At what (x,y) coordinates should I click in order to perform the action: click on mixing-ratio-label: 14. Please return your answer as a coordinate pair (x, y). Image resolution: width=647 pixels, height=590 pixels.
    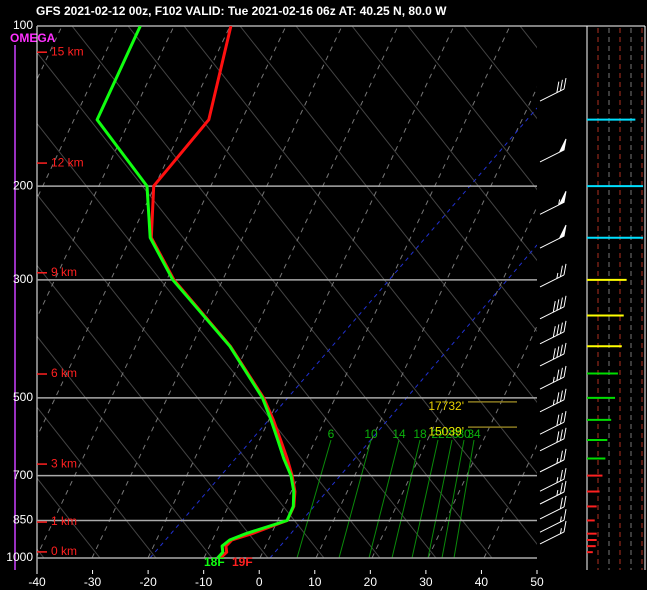
    Looking at the image, I should click on (399, 434).